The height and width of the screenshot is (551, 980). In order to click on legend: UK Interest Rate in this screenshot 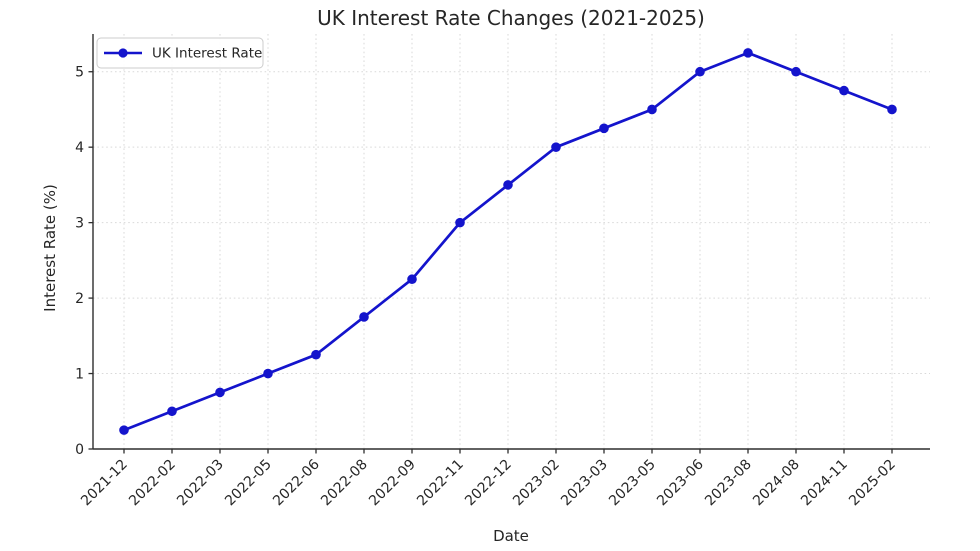, I will do `click(180, 53)`.